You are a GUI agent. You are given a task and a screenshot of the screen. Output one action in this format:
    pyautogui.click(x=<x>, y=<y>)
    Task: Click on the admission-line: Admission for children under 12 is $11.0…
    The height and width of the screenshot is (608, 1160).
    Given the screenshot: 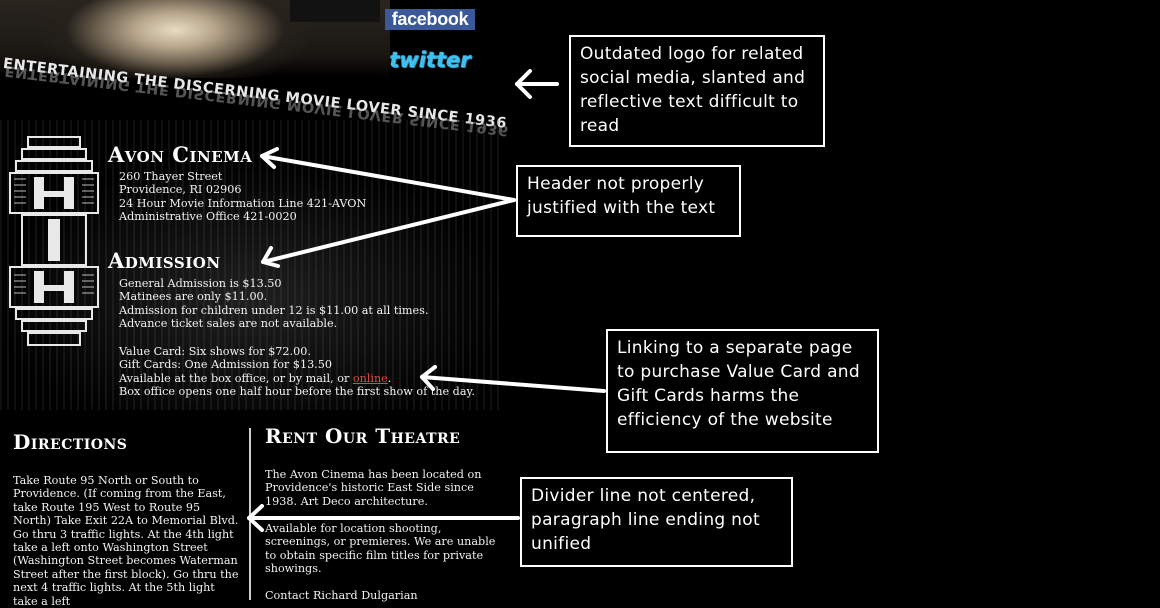 What is the action you would take?
    pyautogui.click(x=274, y=310)
    